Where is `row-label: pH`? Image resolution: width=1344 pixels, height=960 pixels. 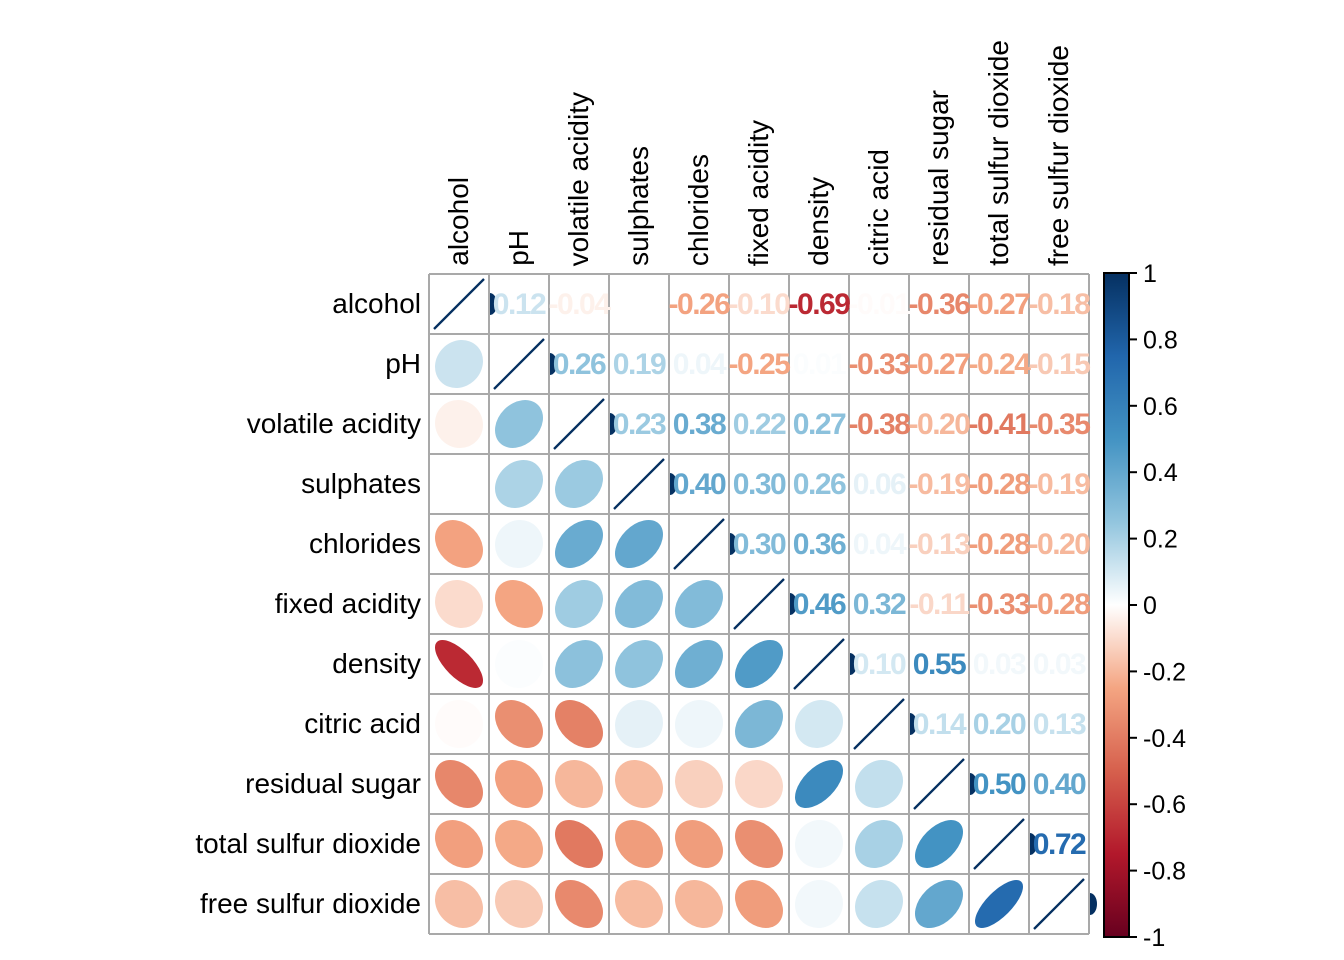 row-label: pH is located at coordinates (403, 363).